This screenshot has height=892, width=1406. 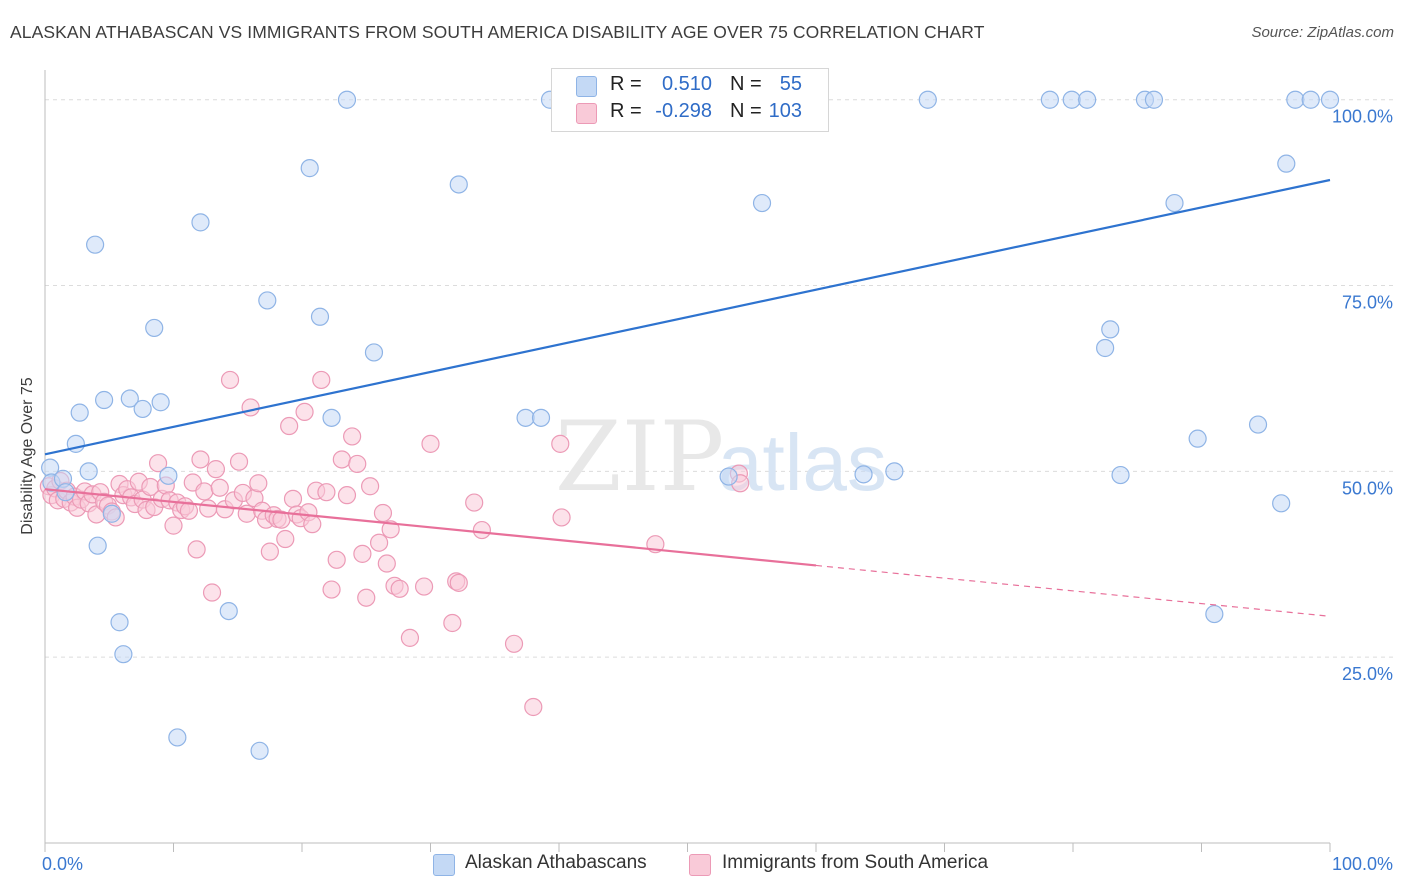 What do you see at coordinates (802, 462) in the screenshot?
I see `watermark-atlas: atlas` at bounding box center [802, 462].